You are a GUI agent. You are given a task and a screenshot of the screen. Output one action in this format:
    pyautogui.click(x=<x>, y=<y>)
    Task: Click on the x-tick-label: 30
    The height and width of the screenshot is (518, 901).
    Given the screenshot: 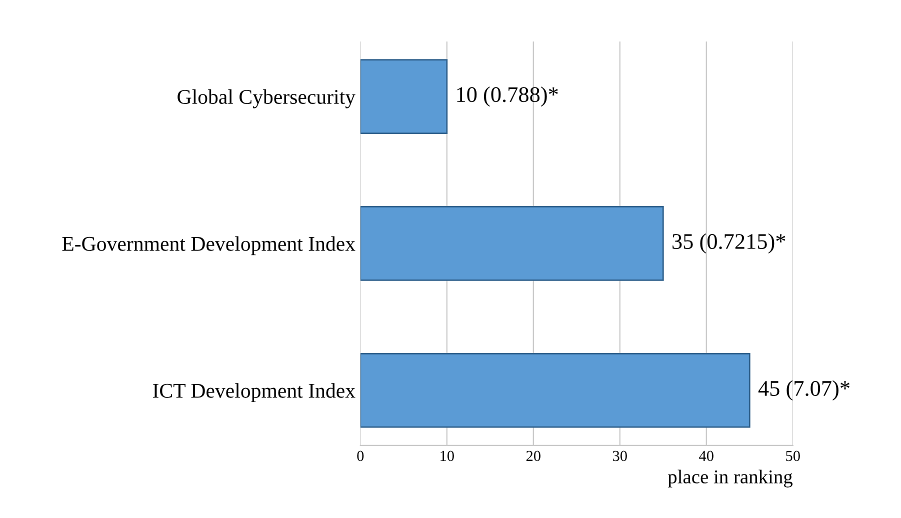 What is the action you would take?
    pyautogui.click(x=619, y=456)
    